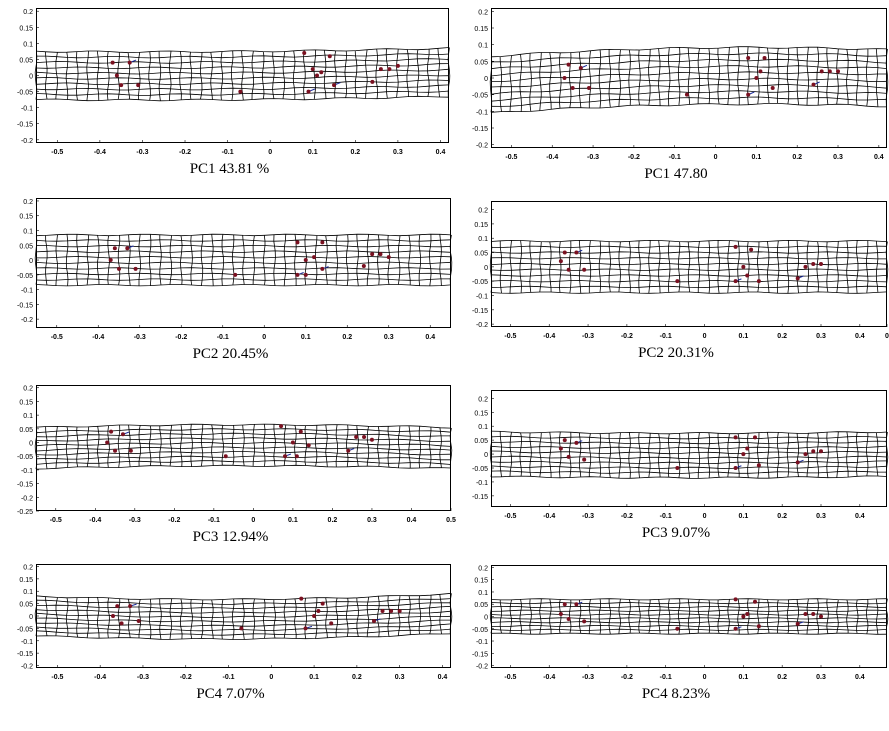 This screenshot has width=889, height=731. Describe the element at coordinates (887, 336) in the screenshot. I see `x-tick-label: 0` at that location.